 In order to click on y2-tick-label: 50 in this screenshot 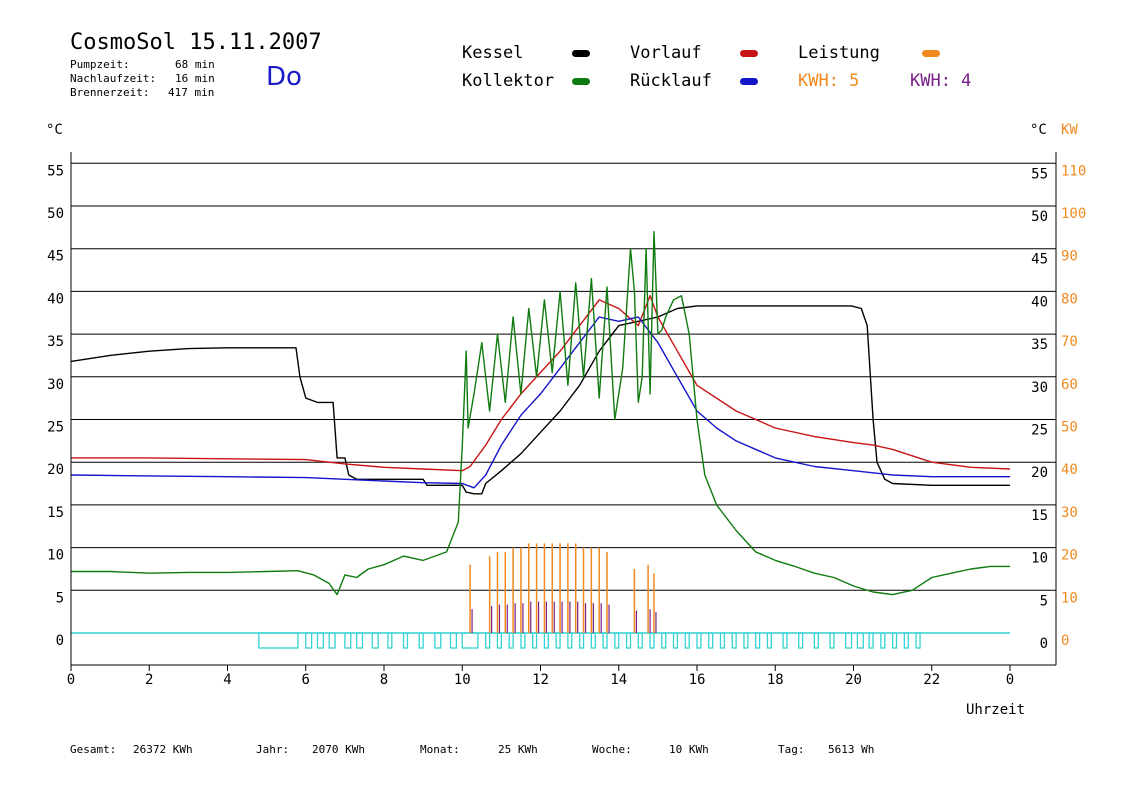, I will do `click(1069, 428)`.